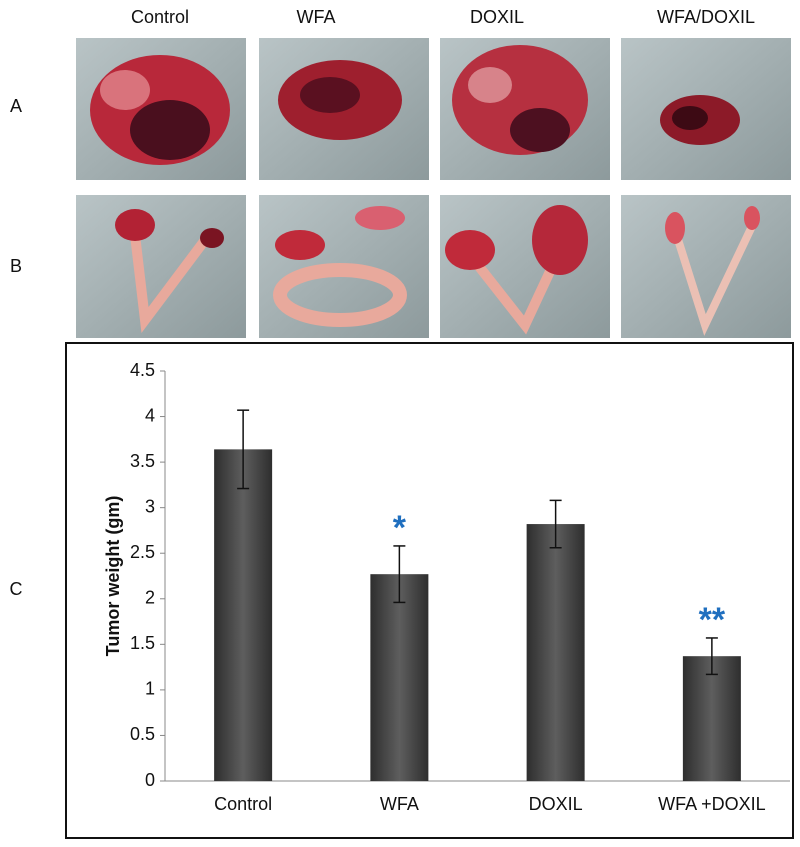  I want to click on significance-marker: *, so click(400, 528).